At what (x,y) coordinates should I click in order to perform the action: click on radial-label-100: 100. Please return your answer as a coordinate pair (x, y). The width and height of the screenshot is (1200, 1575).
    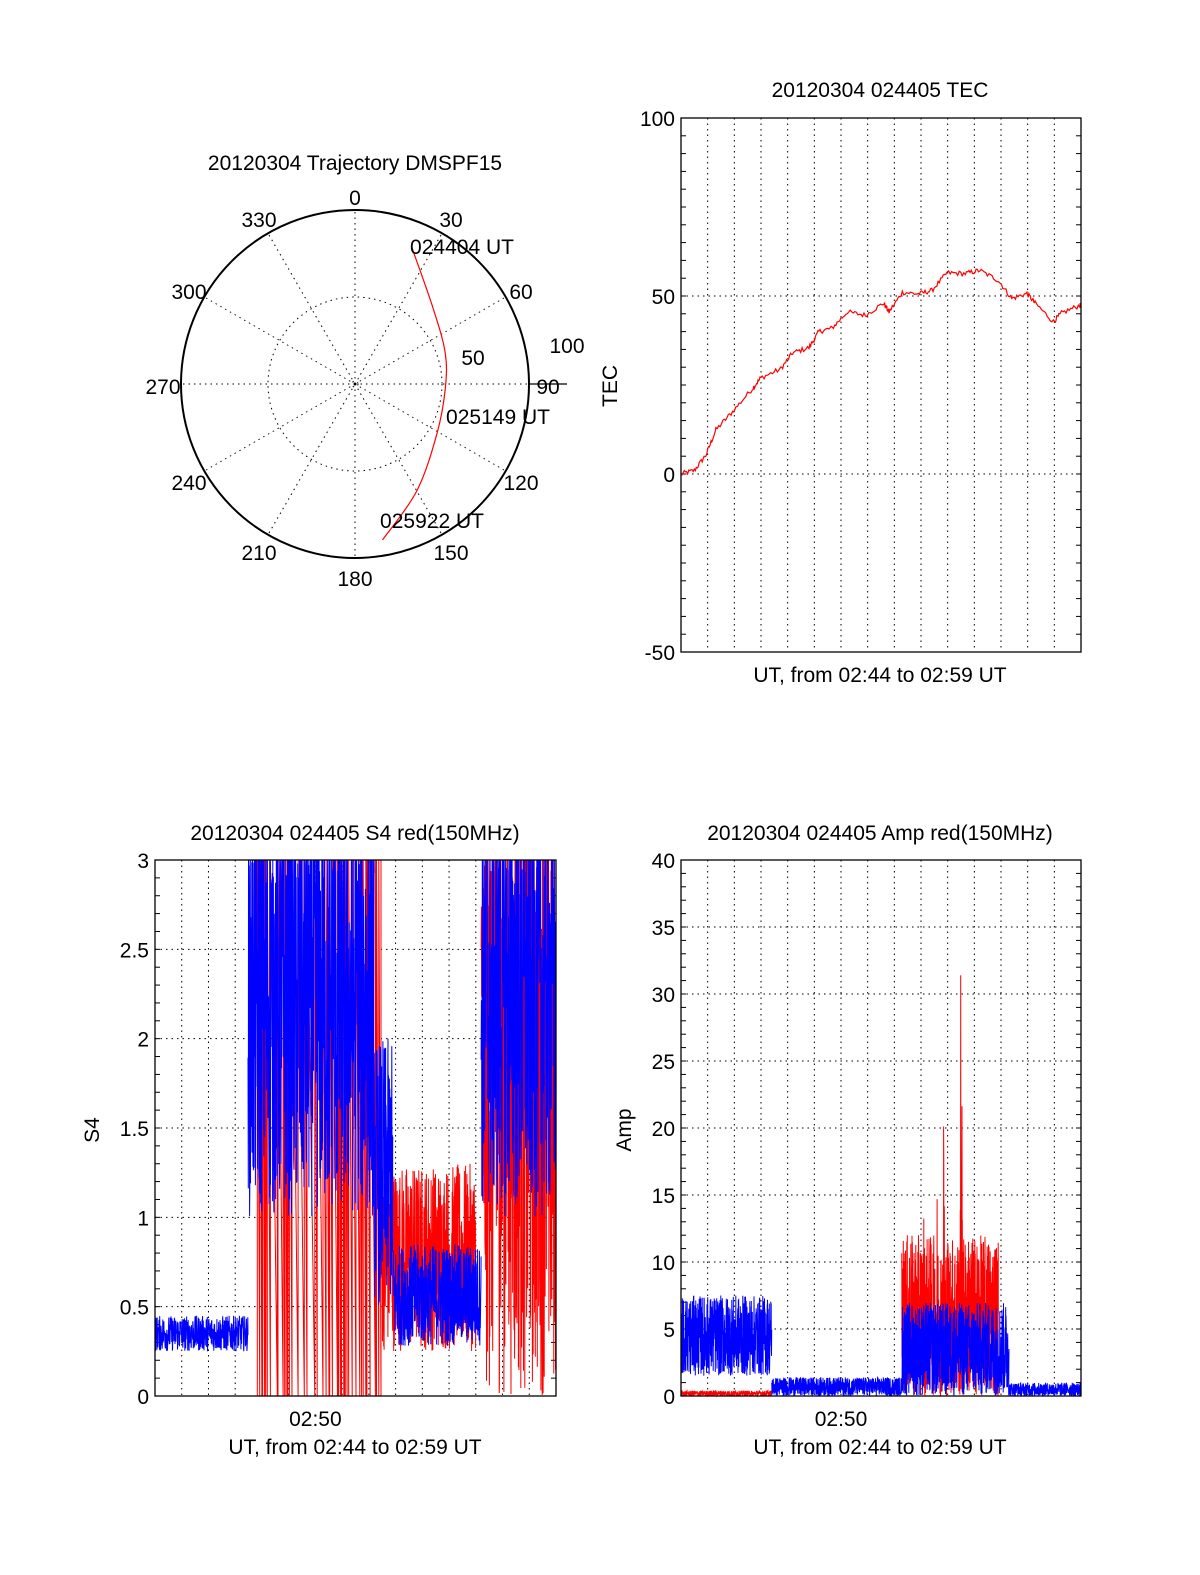
    Looking at the image, I should click on (566, 346).